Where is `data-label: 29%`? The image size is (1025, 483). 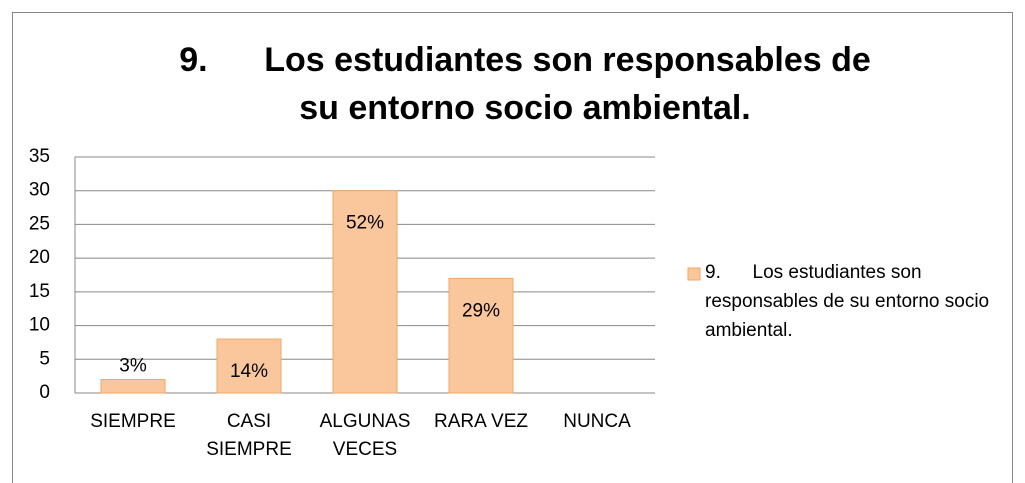 data-label: 29% is located at coordinates (481, 310).